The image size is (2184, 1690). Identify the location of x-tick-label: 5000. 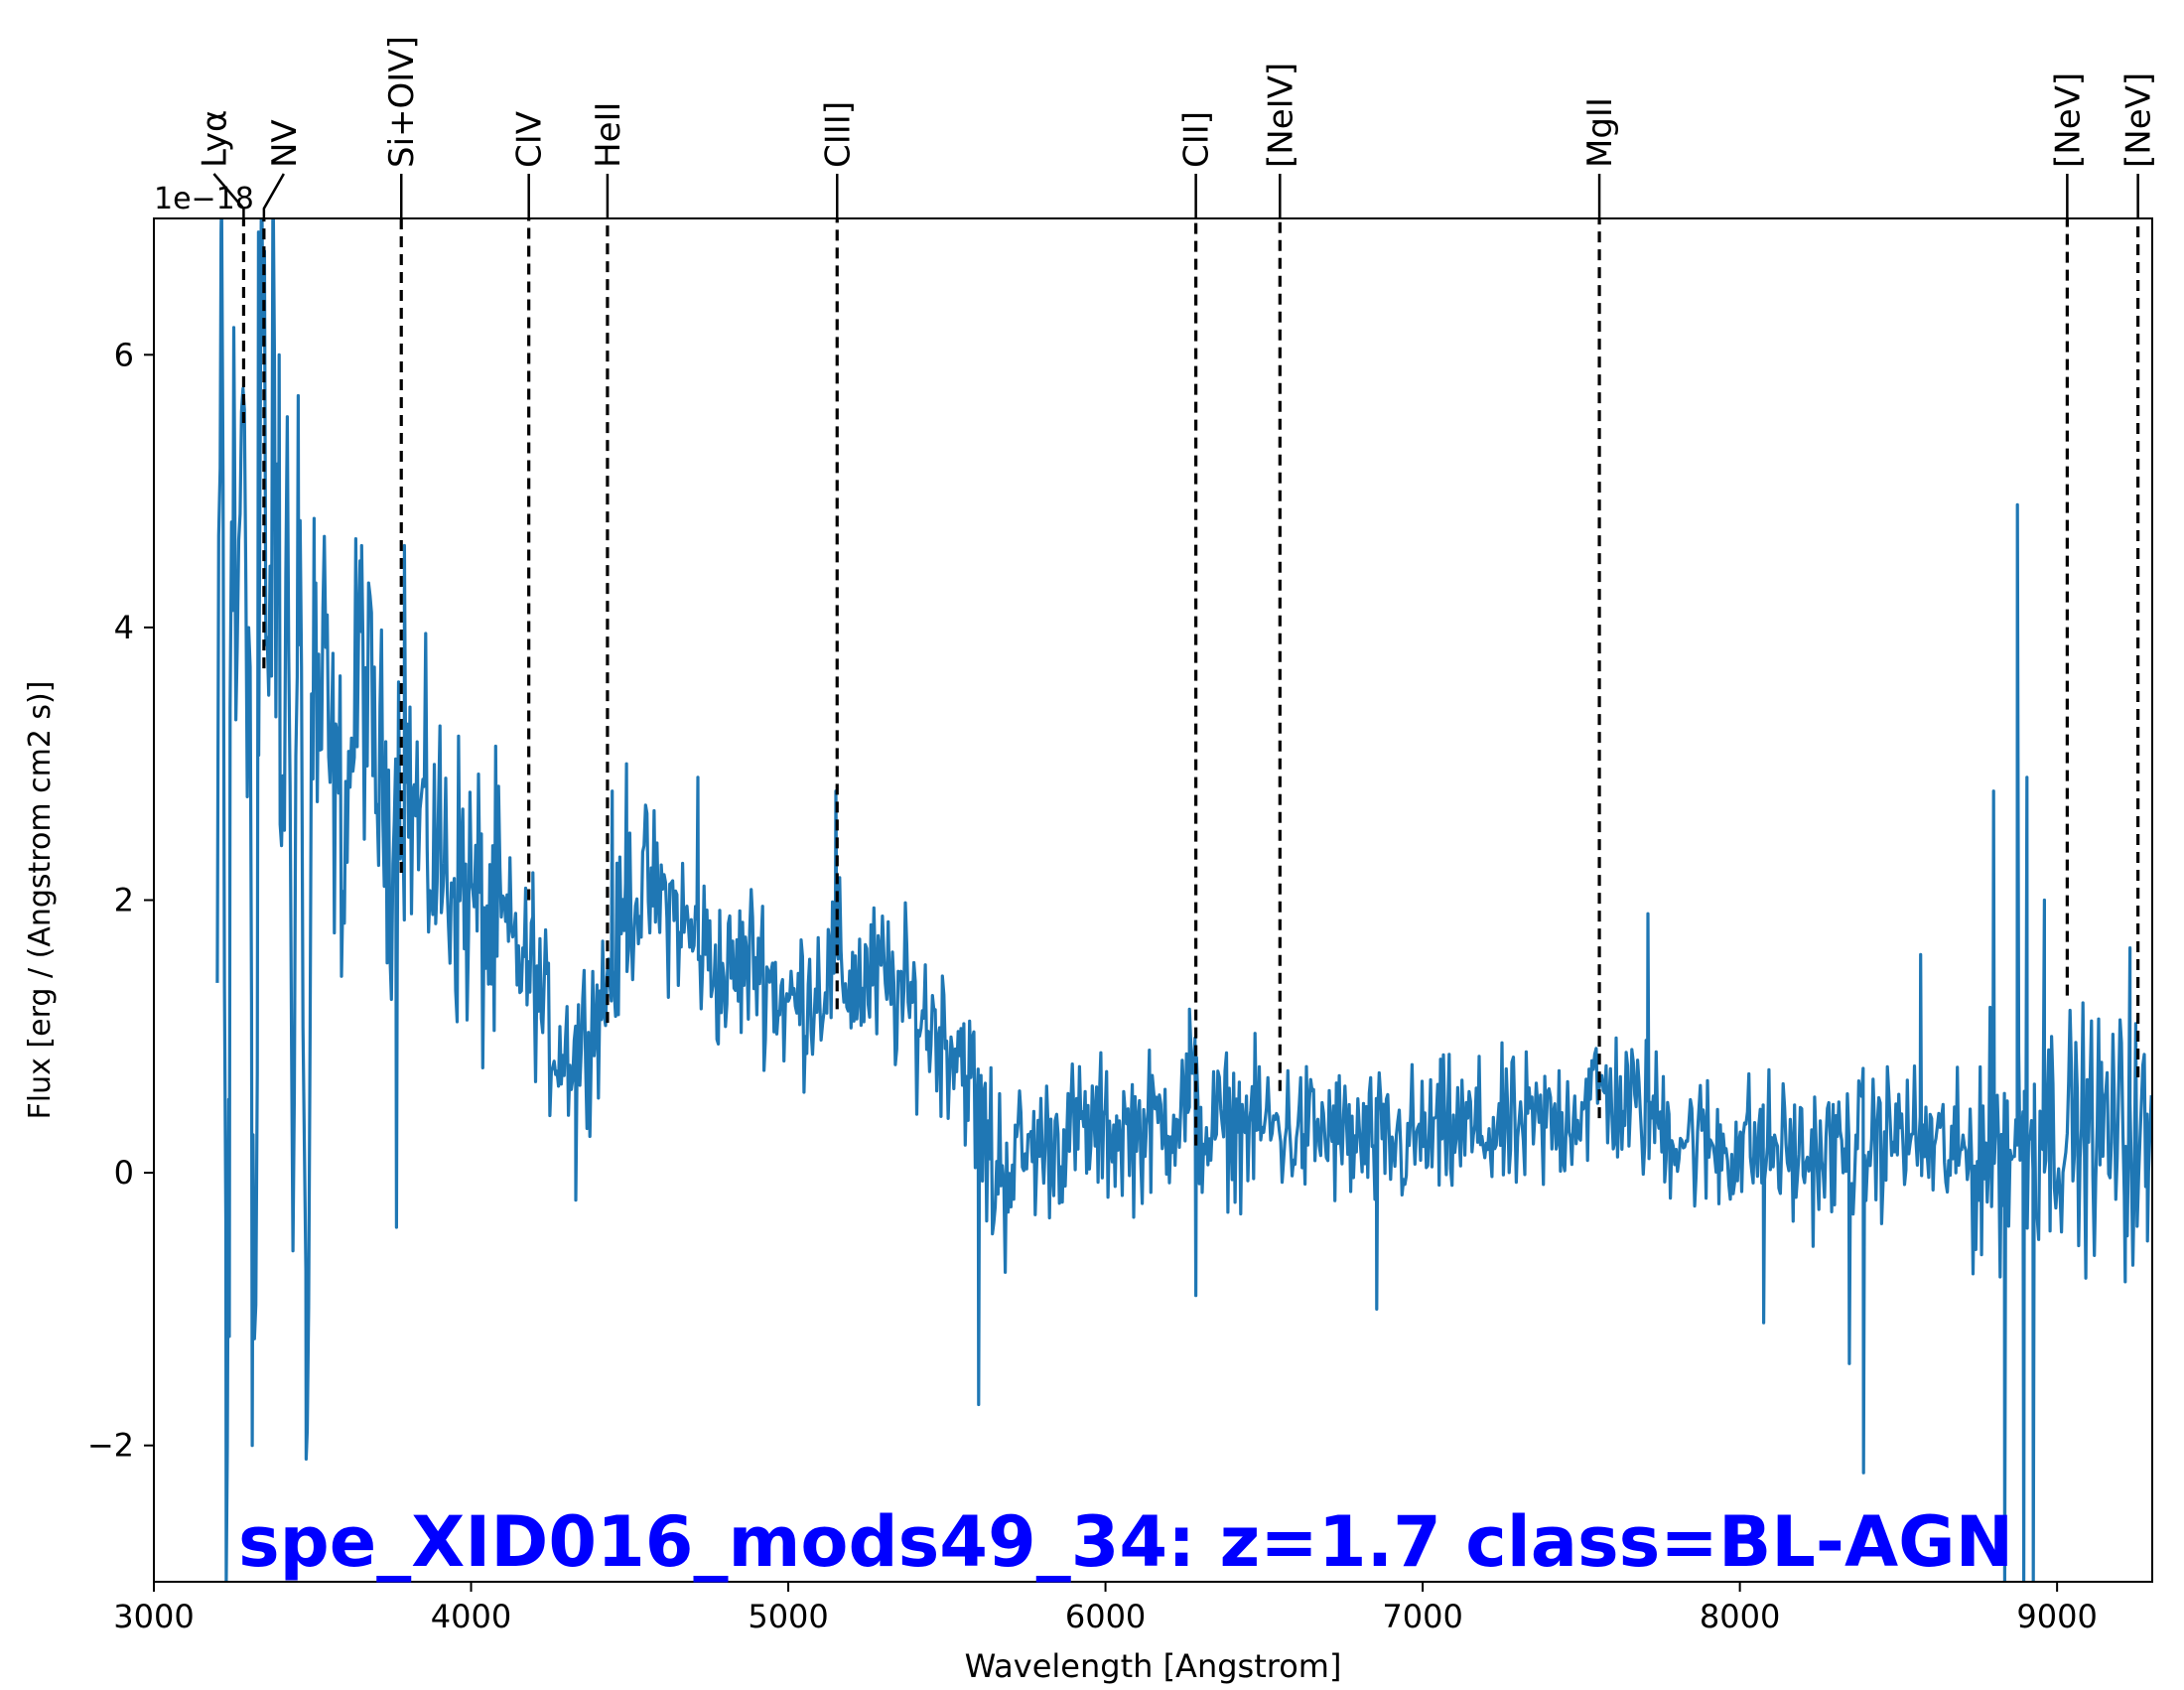
(788, 1616).